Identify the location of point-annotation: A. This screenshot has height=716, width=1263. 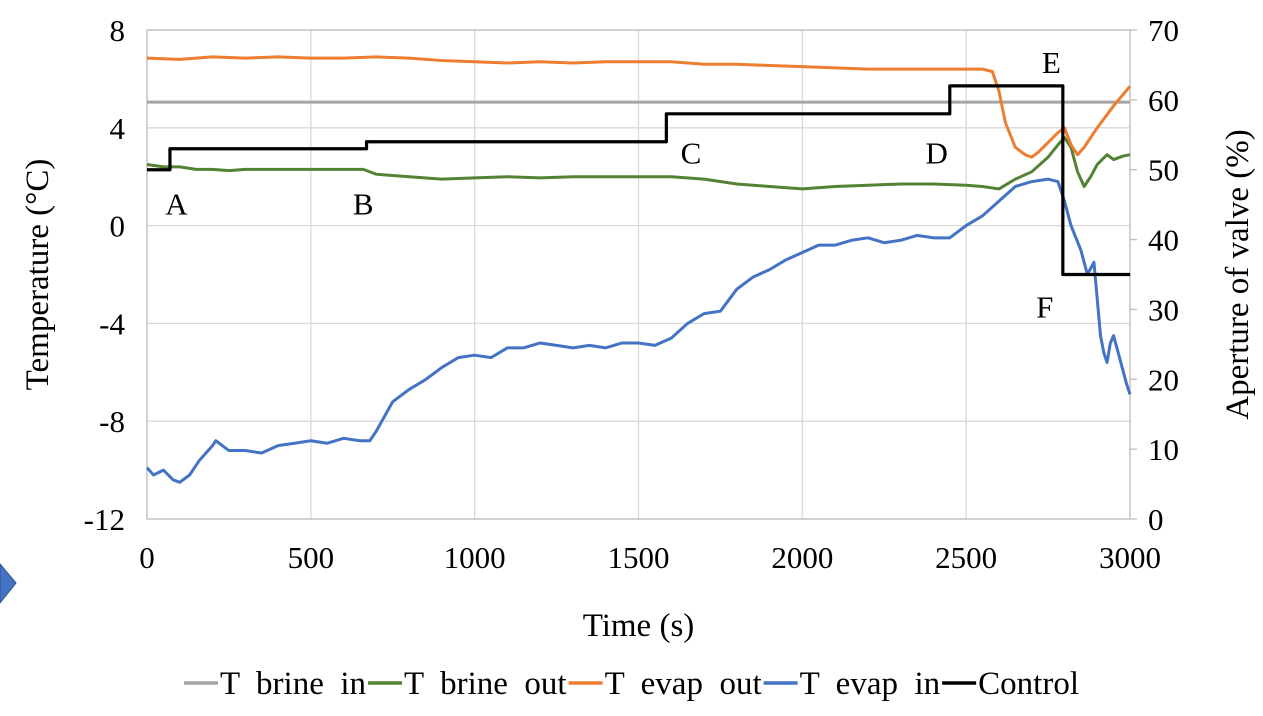
(176, 204).